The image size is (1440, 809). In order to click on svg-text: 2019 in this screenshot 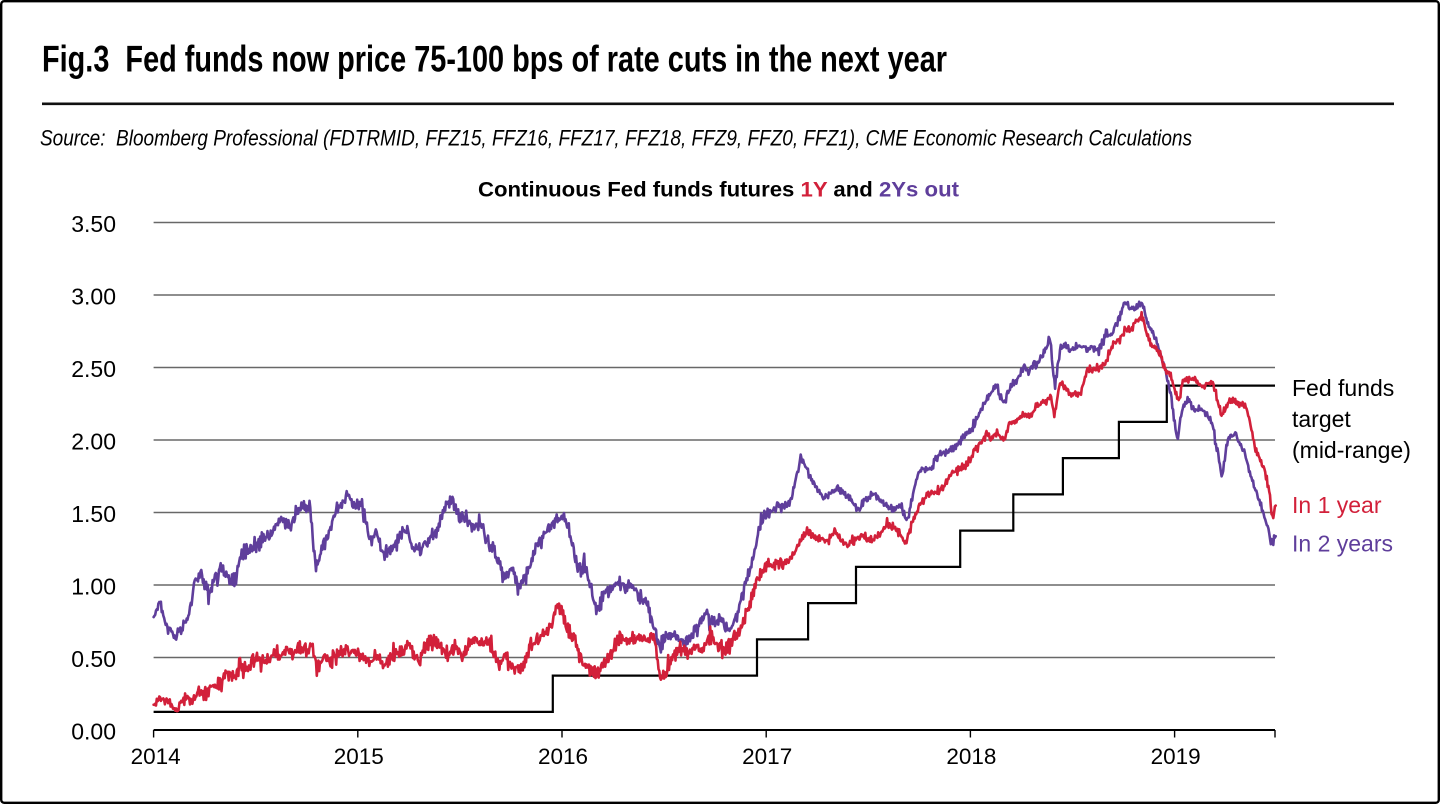, I will do `click(1176, 756)`.